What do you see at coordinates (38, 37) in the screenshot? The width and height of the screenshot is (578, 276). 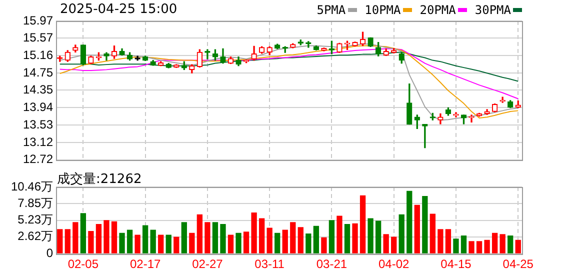 I see `y-tick-label: 15.57` at bounding box center [38, 37].